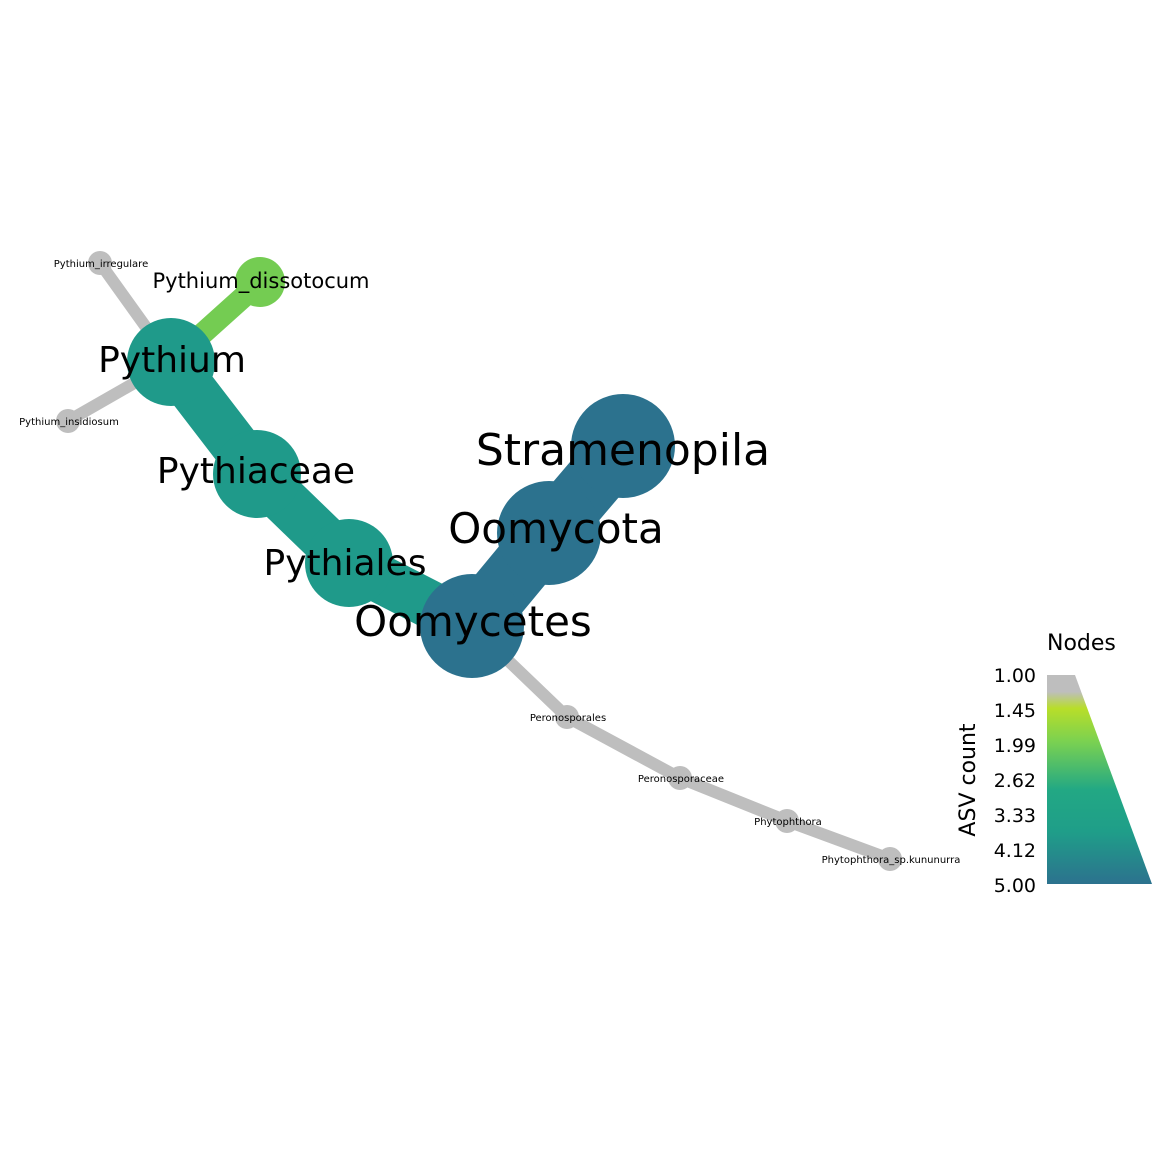 Image resolution: width=1152 pixels, height=1152 pixels. What do you see at coordinates (1015, 746) in the screenshot?
I see `legend-tick-label: 1.99` at bounding box center [1015, 746].